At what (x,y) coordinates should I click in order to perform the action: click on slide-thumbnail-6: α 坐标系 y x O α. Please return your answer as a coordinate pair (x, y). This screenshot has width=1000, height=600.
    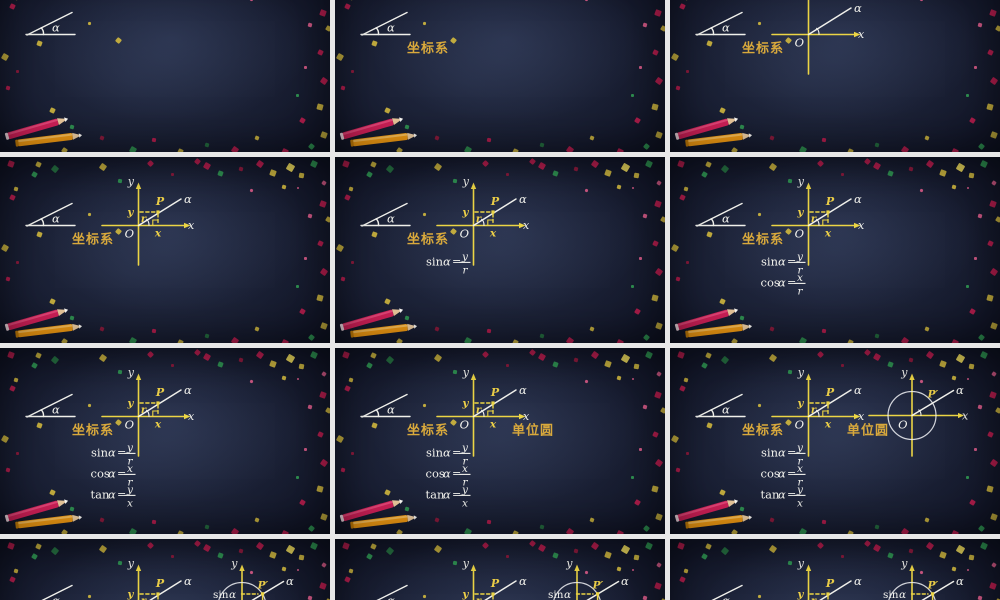
    Looking at the image, I should click on (835, 250).